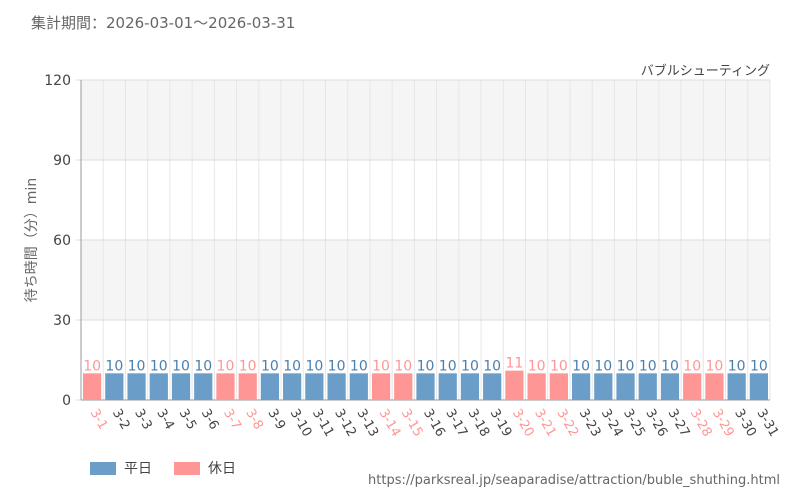  I want to click on x-tick-label: 3-3, so click(143, 420).